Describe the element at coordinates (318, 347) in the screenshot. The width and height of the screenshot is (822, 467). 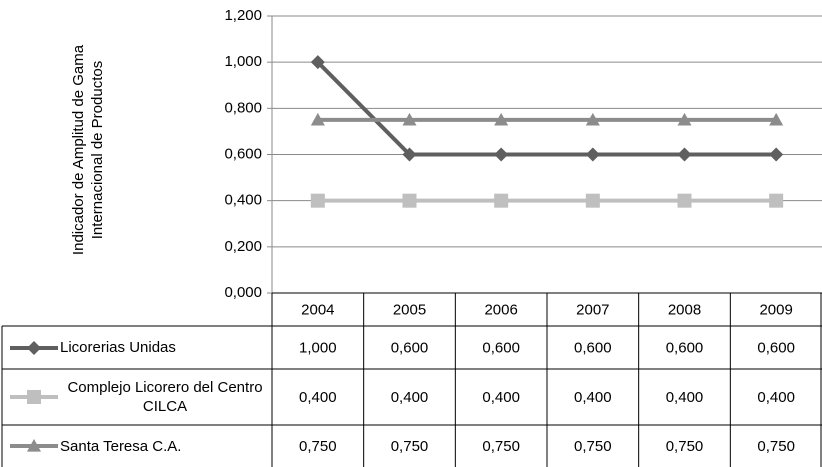
I see `table-value: 1,000` at that location.